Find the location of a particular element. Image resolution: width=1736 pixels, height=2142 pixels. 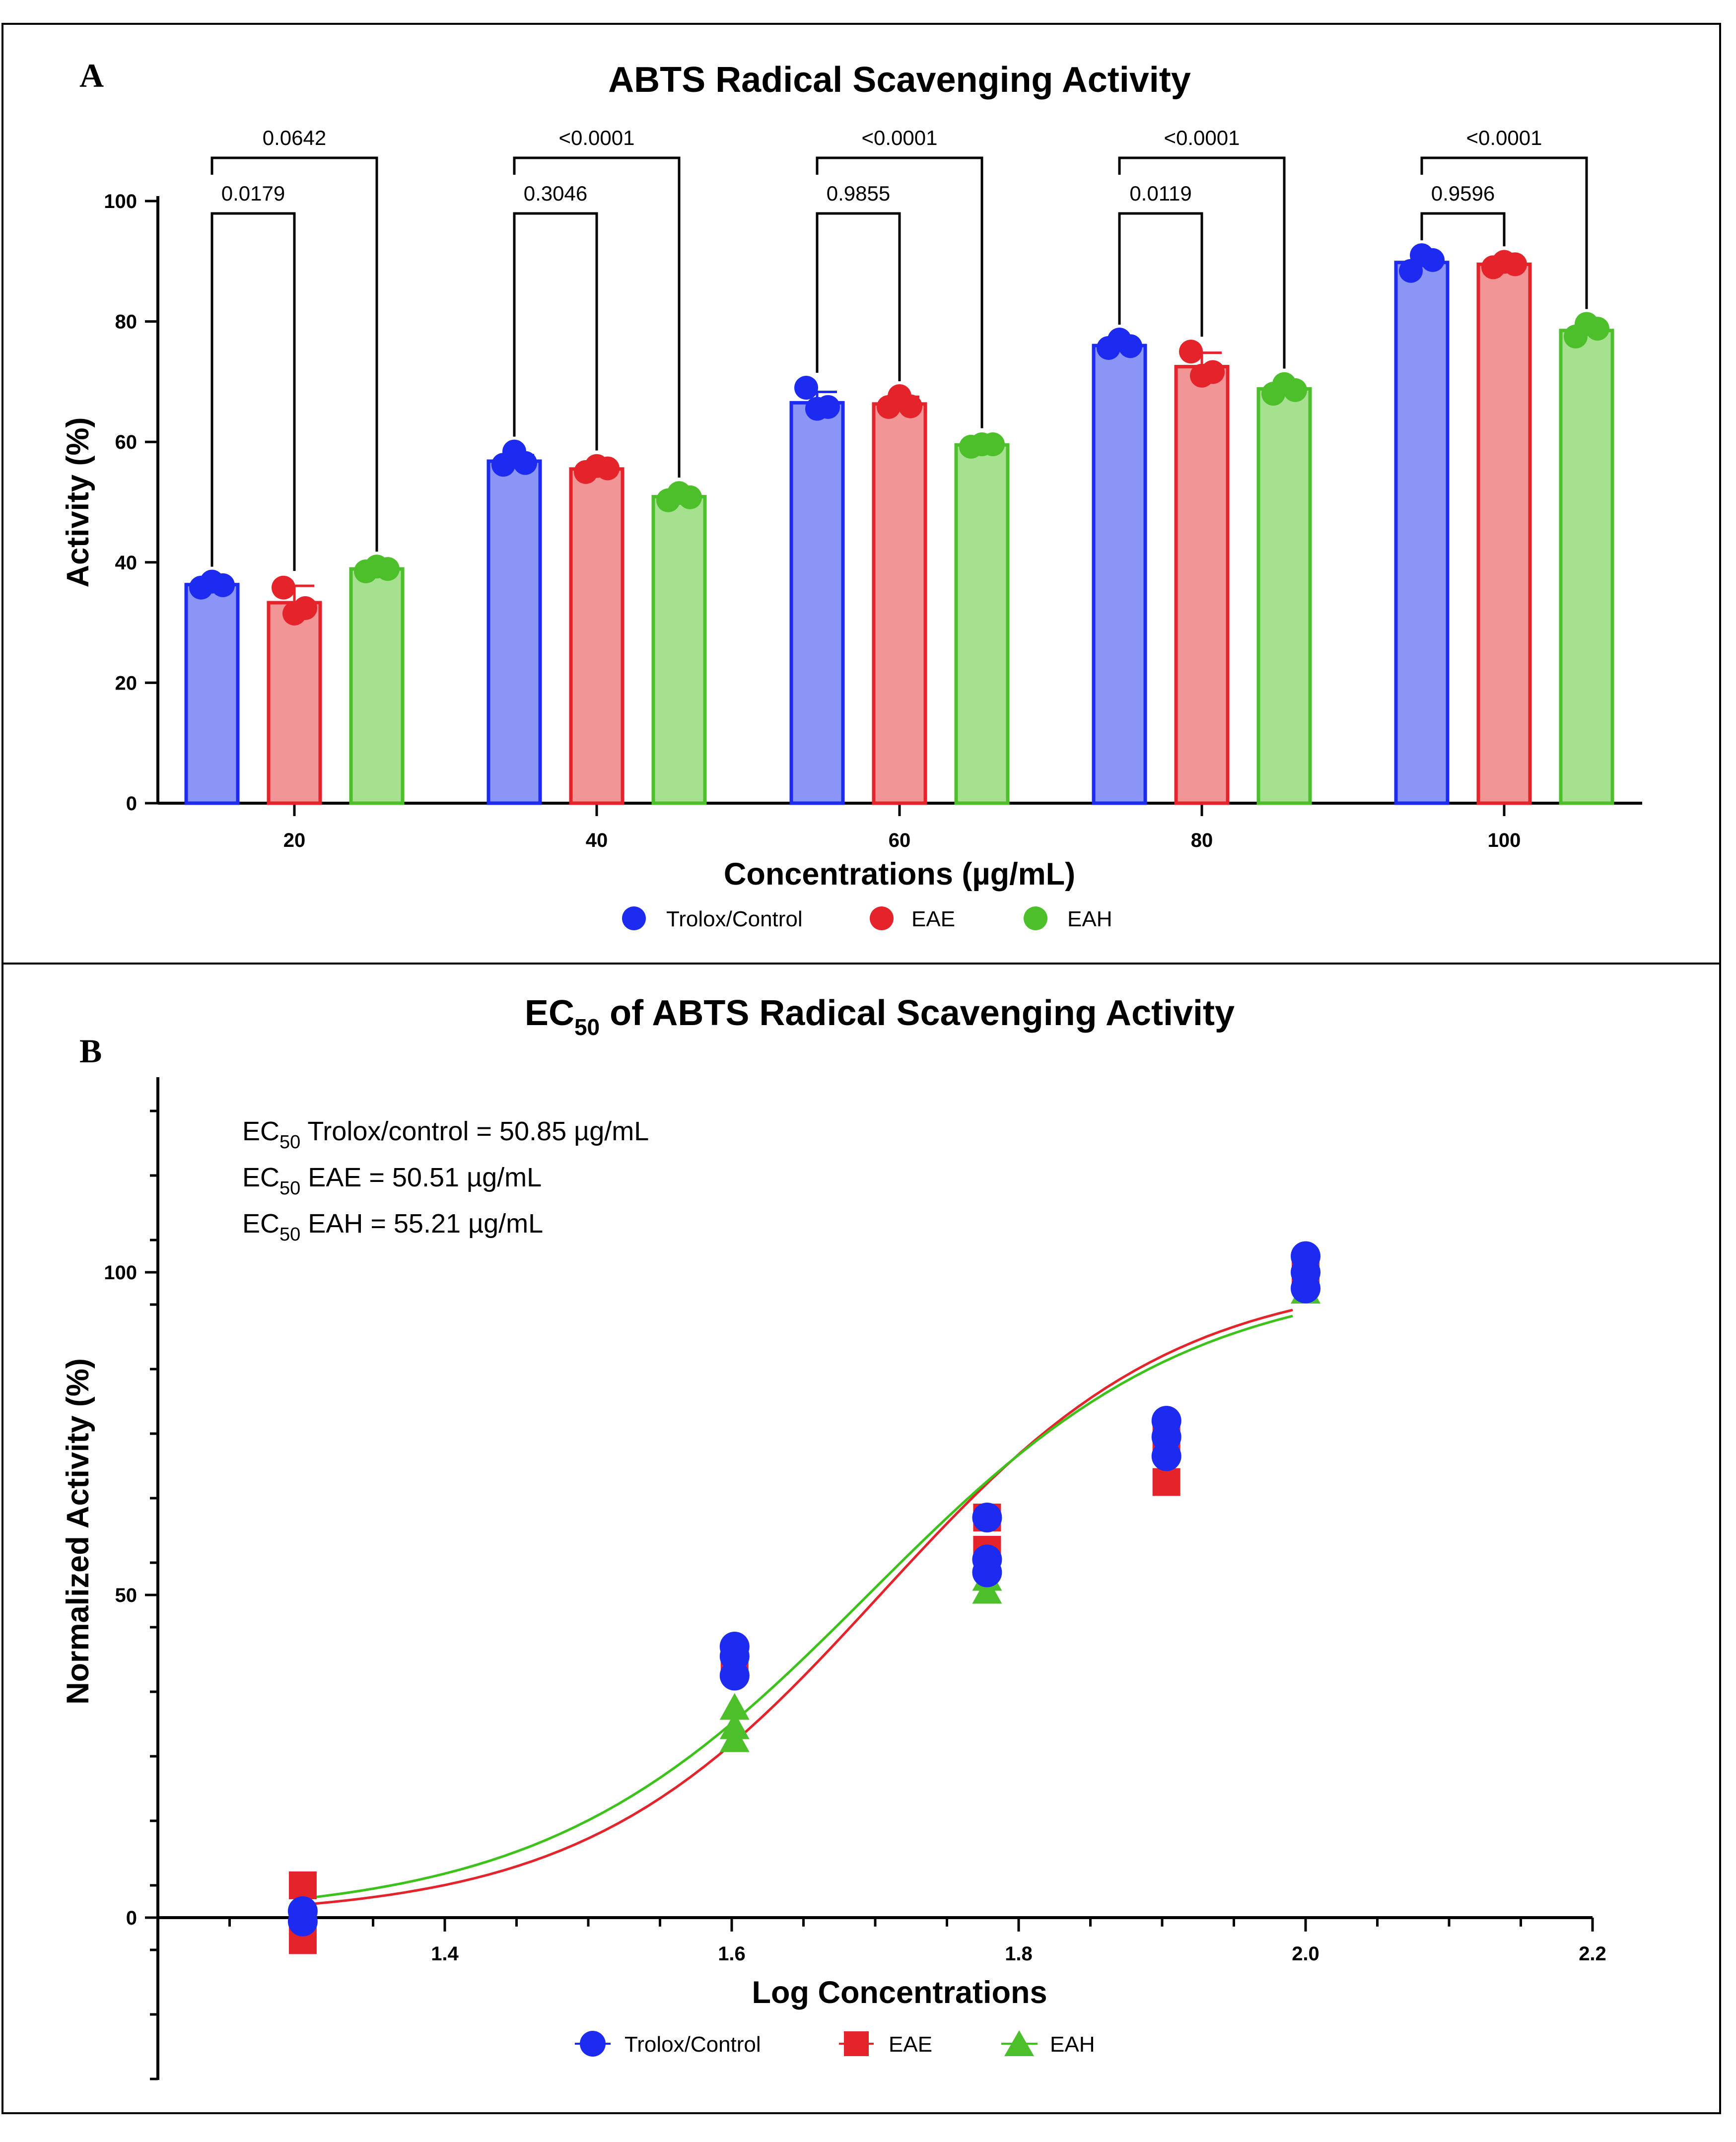

chart-b-title-post: of ABTS Radical Scavenging Activity is located at coordinates (917, 1013).